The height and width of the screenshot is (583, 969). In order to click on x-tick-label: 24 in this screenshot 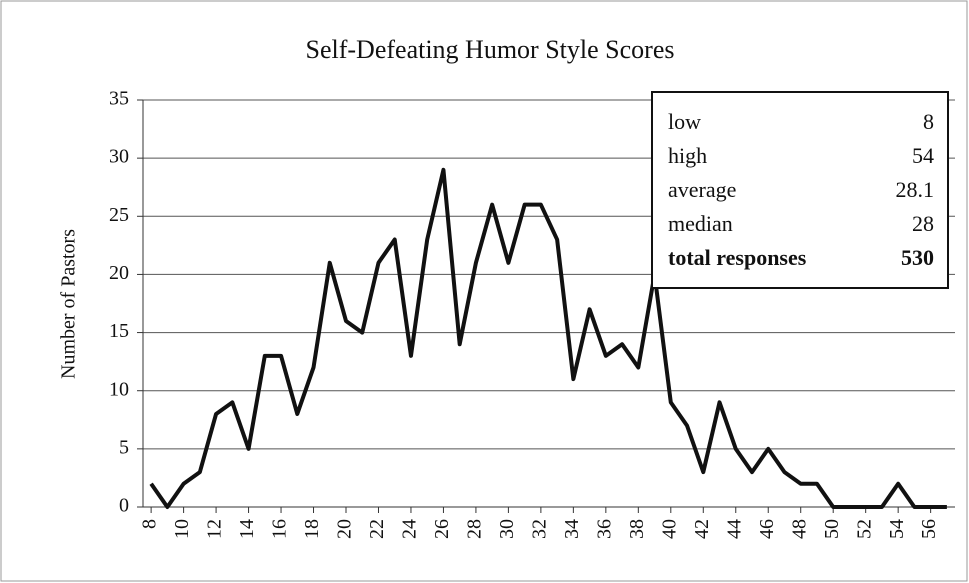, I will do `click(410, 529)`.